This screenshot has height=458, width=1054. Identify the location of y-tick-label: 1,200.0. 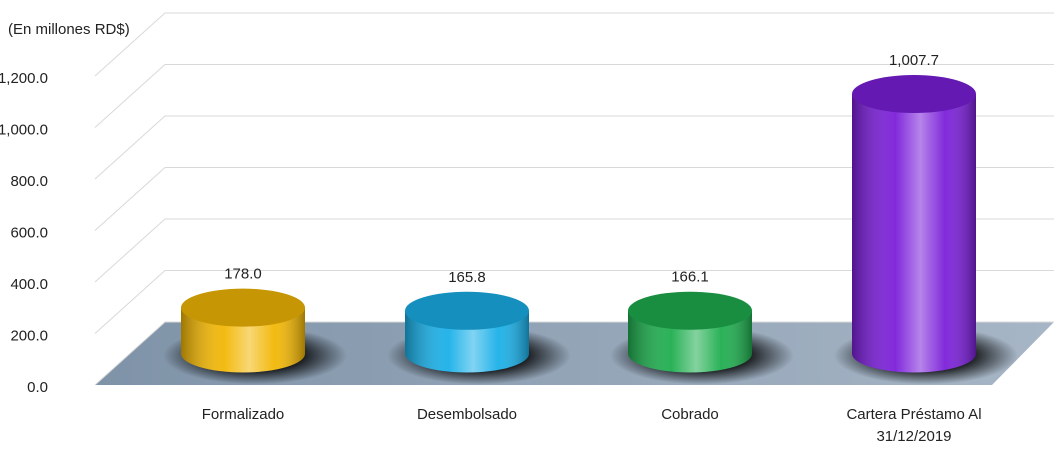
(24, 78).